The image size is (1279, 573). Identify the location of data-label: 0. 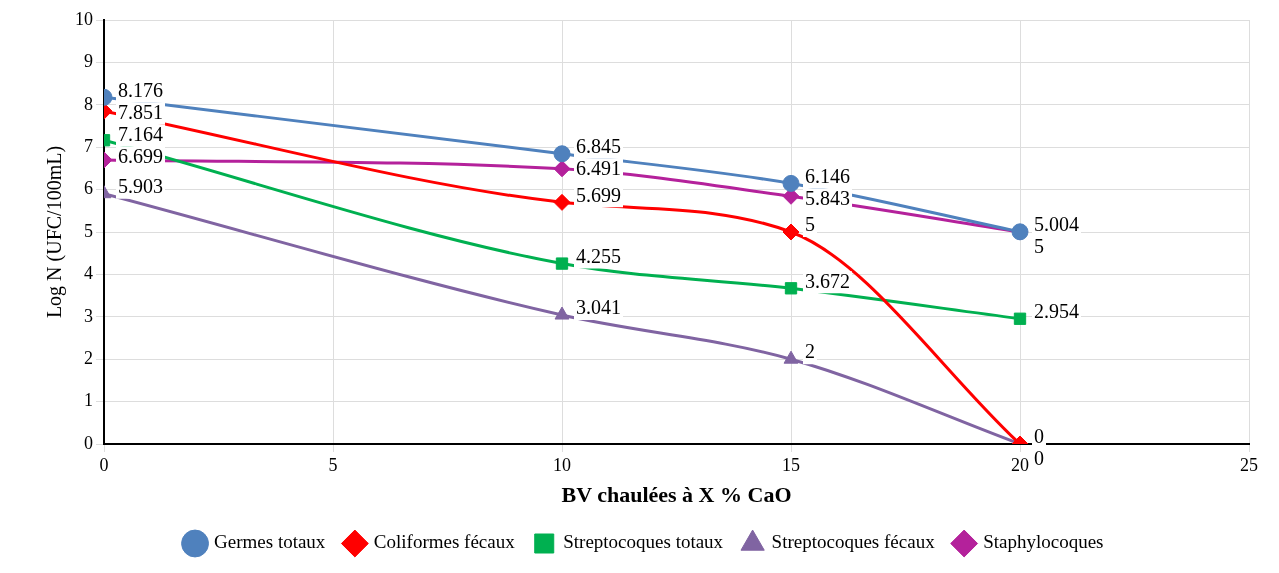
(1039, 436).